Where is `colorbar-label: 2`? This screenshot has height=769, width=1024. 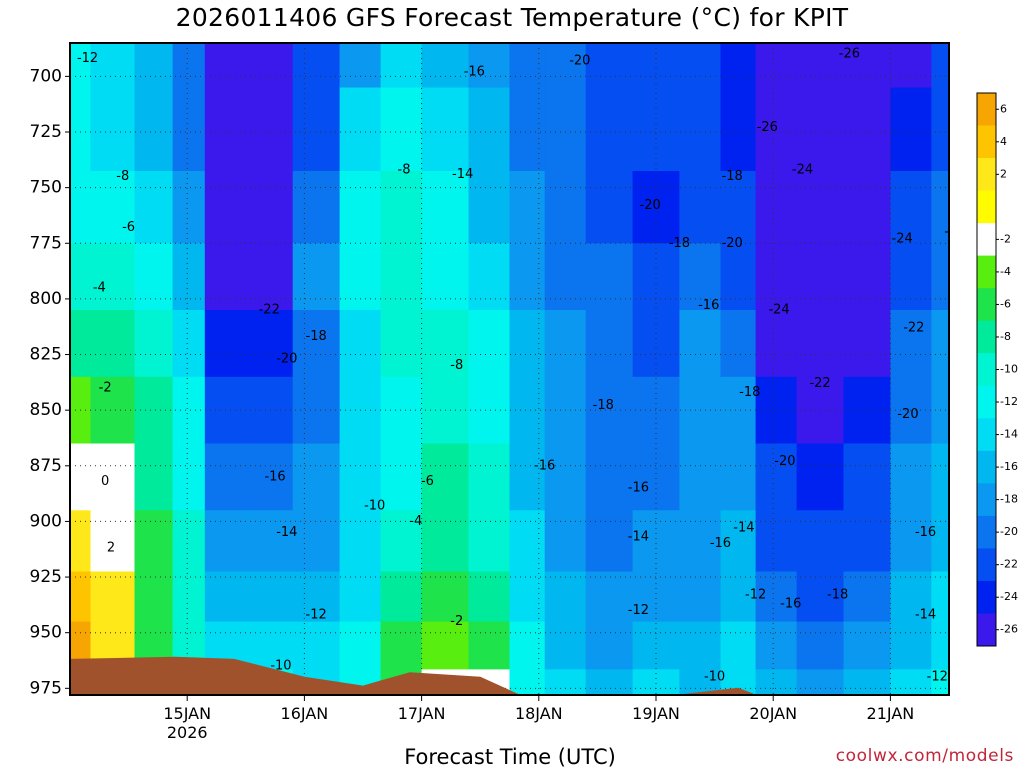 colorbar-label: 2 is located at coordinates (1003, 173).